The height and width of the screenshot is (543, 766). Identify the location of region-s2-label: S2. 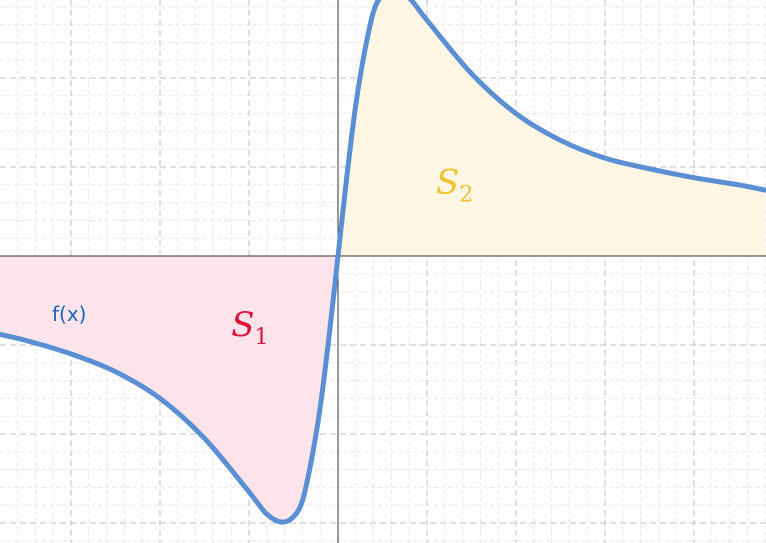
(454, 185).